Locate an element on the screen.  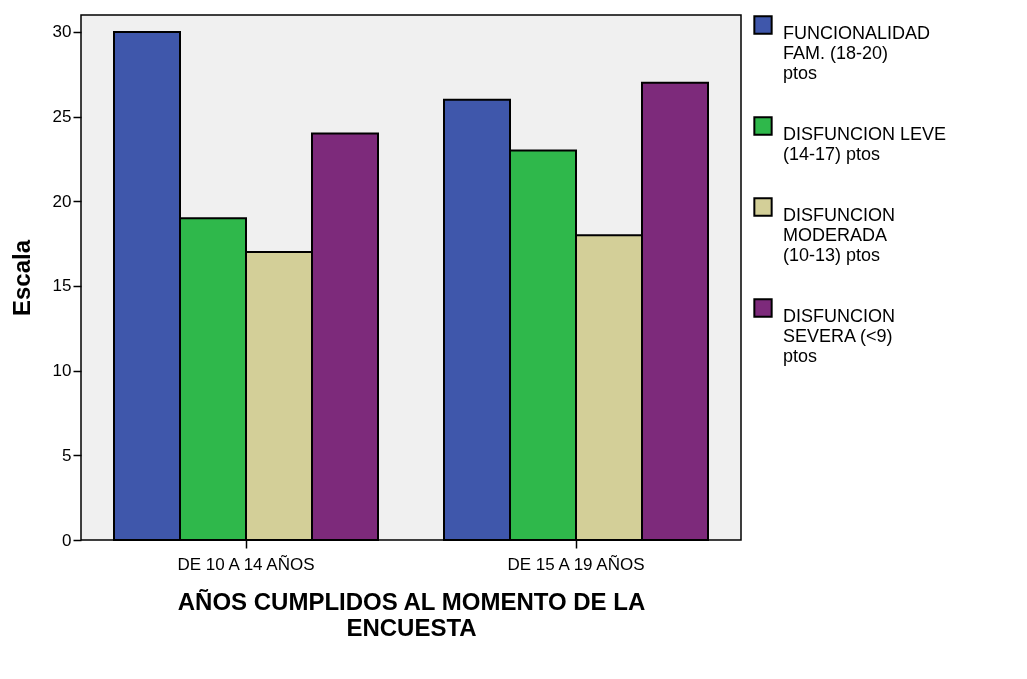
legend-label: FUNCIONALIDAD FAM. (18-20) ptos is located at coordinates (857, 53).